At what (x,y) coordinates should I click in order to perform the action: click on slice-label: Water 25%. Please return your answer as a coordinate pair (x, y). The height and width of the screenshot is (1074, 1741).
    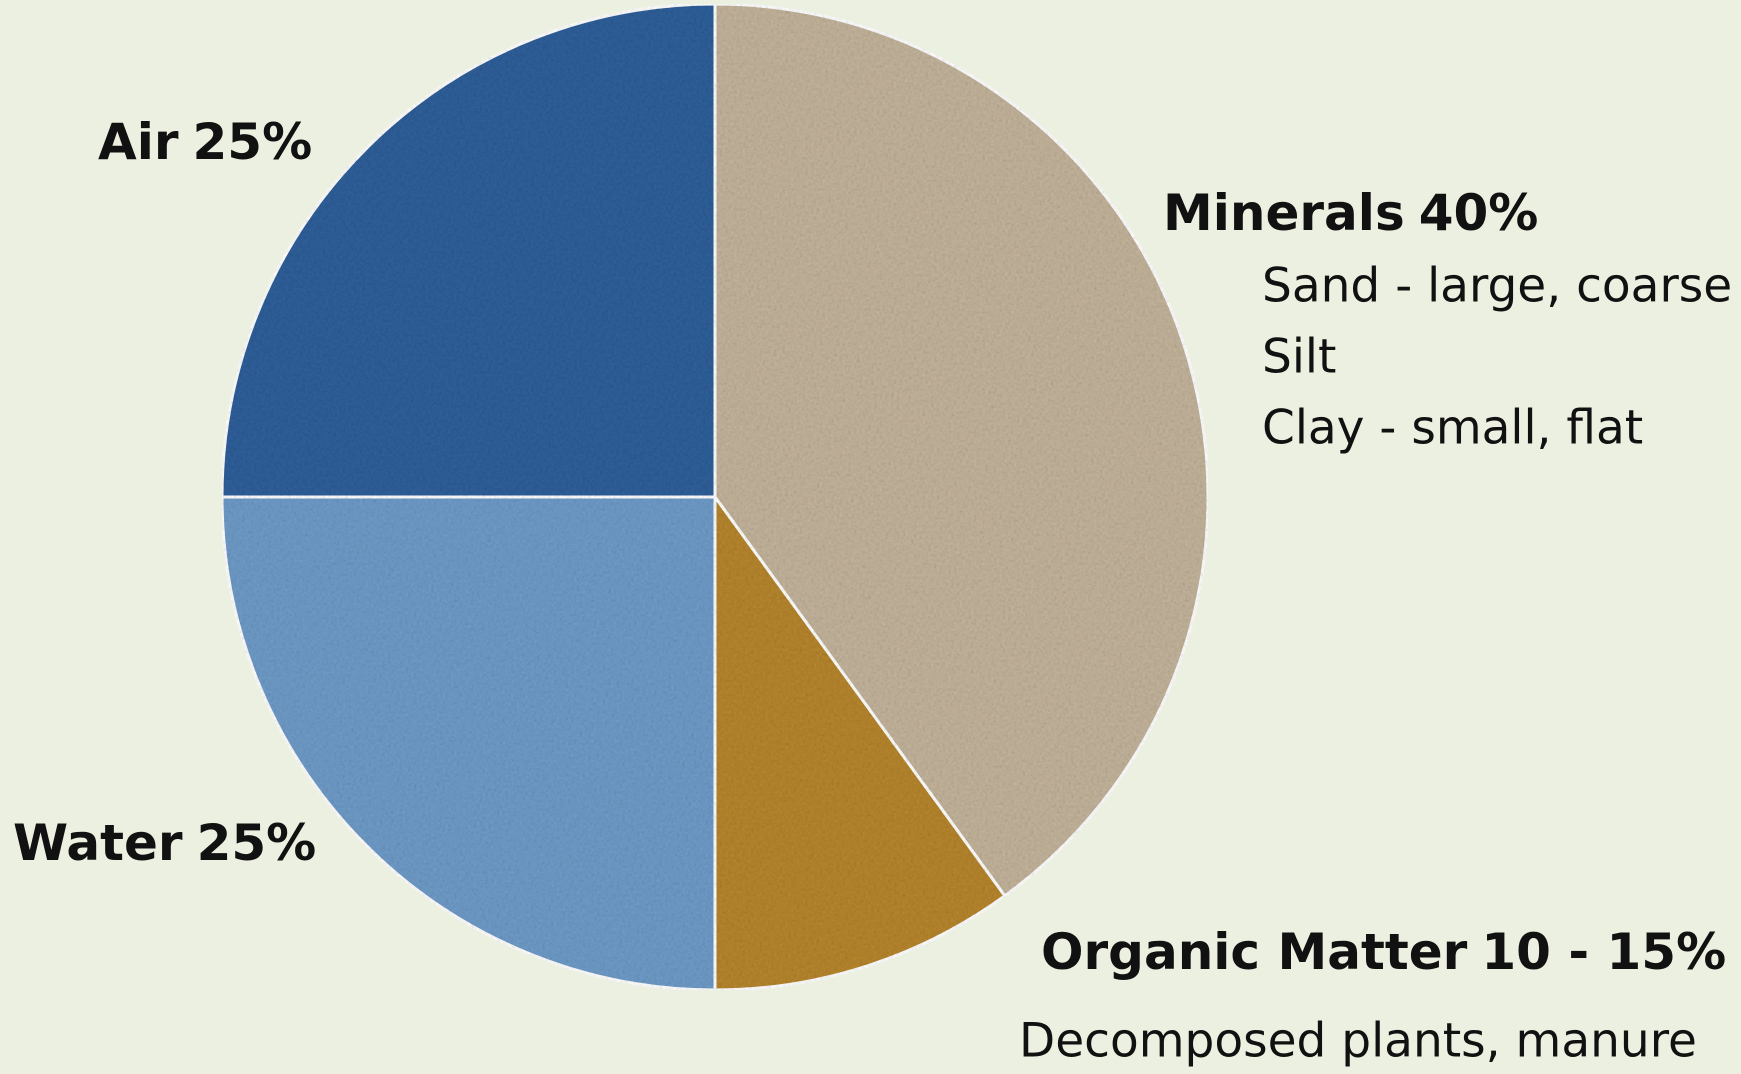
    Looking at the image, I should click on (164, 843).